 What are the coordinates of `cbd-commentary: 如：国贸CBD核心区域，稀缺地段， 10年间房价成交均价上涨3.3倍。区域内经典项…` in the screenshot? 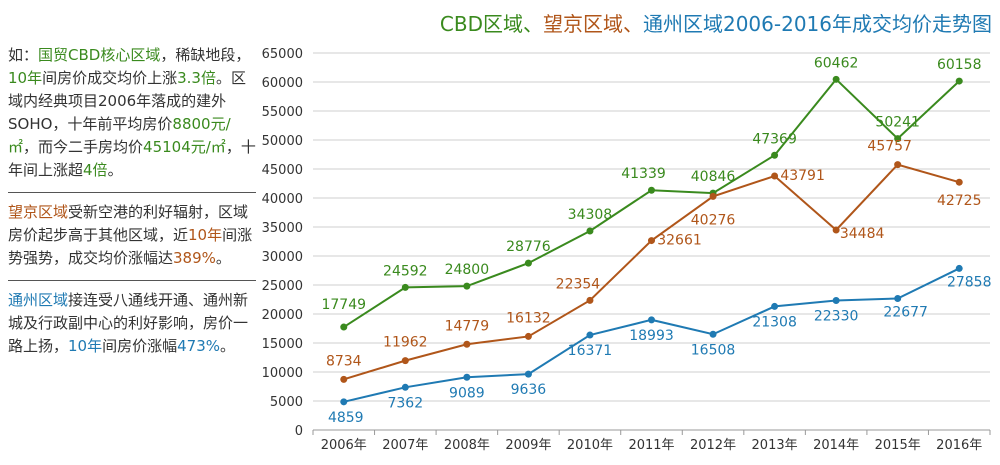 It's located at (133, 116).